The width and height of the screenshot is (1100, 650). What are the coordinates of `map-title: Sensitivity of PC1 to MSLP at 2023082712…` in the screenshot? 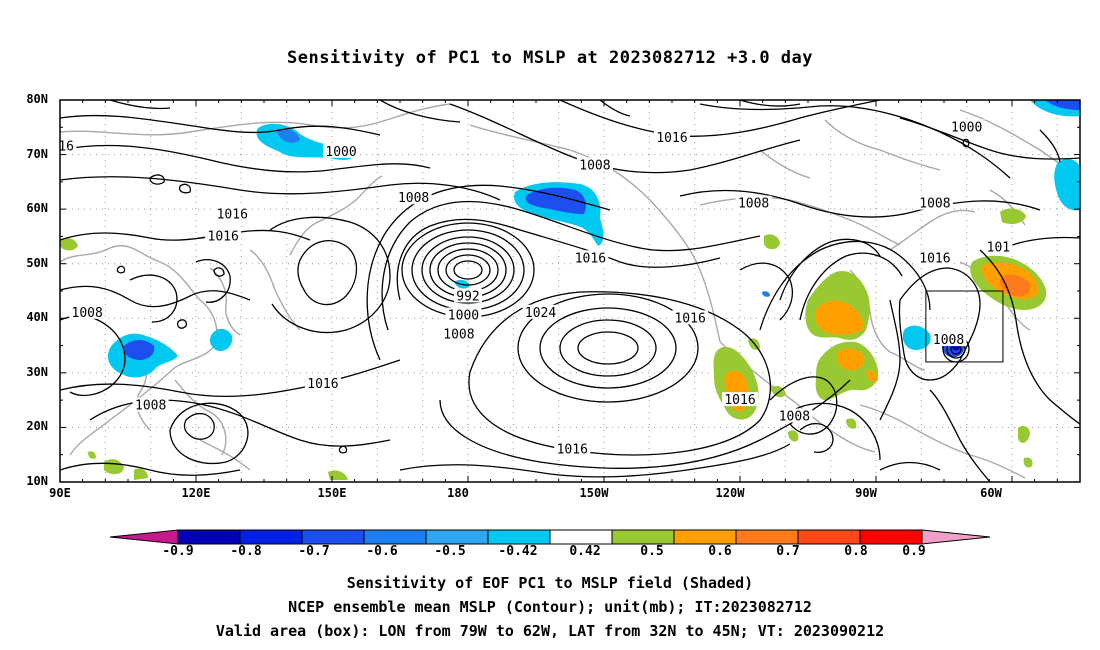 It's located at (549, 58).